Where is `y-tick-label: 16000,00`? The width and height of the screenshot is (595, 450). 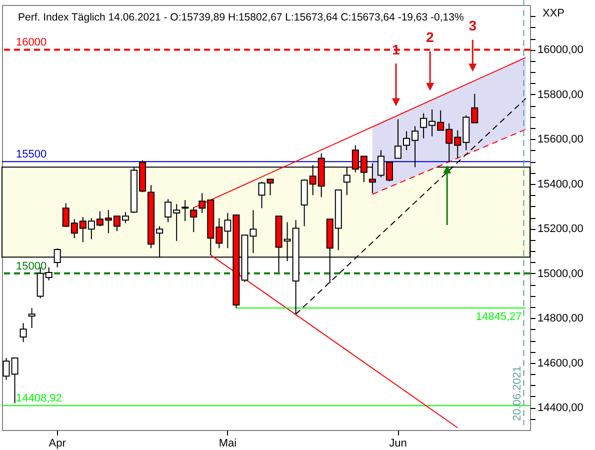 y-tick-label: 16000,00 is located at coordinates (561, 50).